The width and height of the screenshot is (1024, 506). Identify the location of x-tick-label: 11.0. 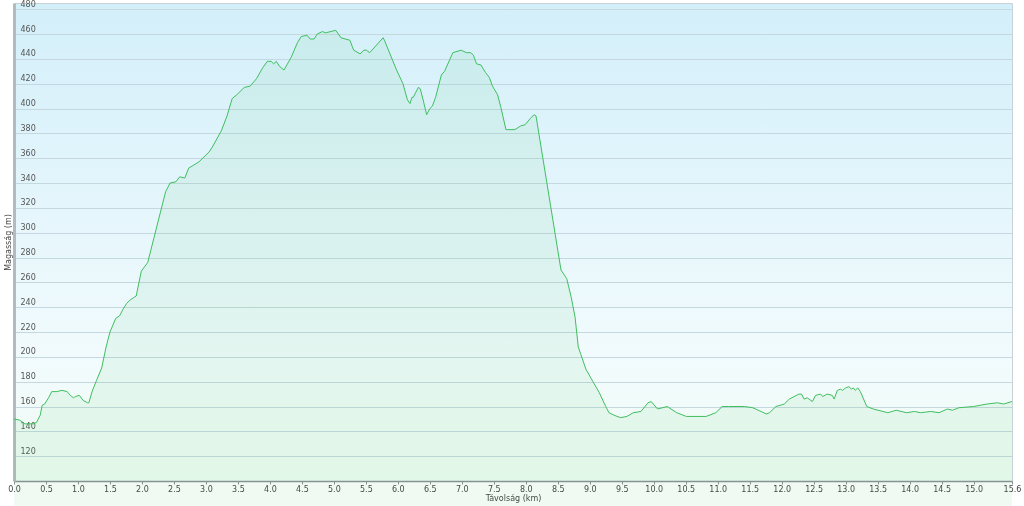
(718, 489).